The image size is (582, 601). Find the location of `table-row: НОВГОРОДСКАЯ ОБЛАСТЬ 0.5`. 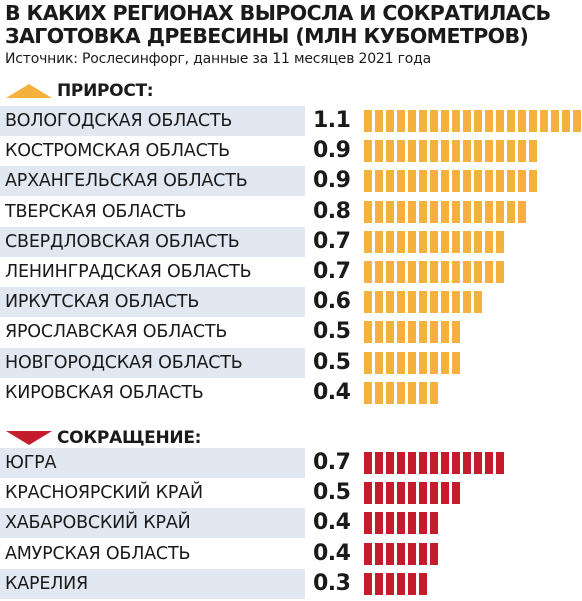

table-row: НОВГОРОДСКАЯ ОБЛАСТЬ 0.5 is located at coordinates (291, 362).